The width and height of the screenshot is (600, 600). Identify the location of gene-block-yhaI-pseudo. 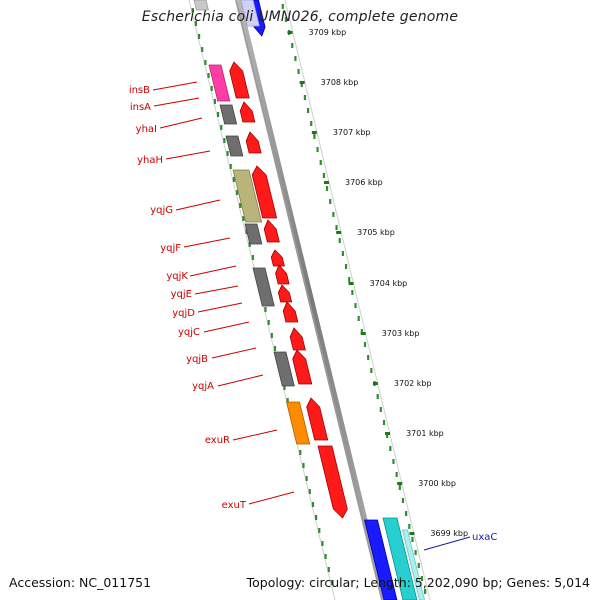
(234, 146).